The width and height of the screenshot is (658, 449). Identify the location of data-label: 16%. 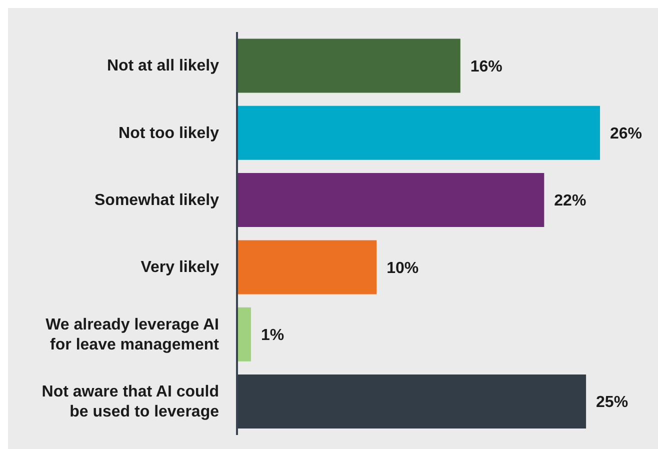
(486, 67).